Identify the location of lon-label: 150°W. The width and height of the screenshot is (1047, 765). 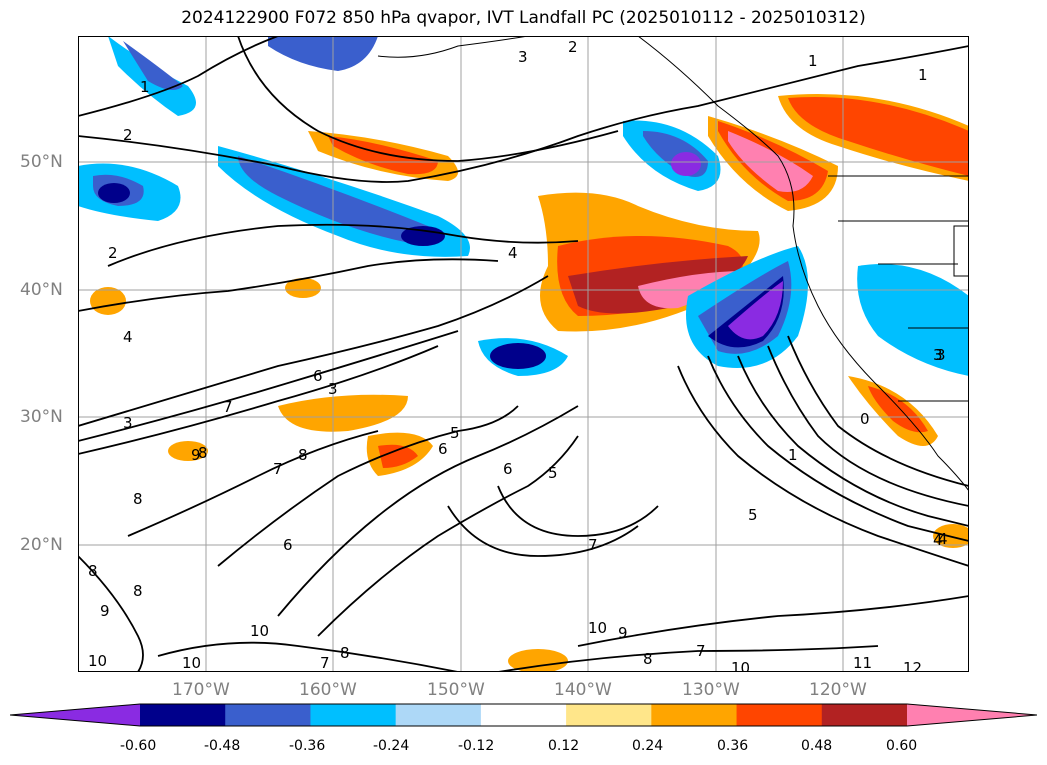
(456, 690).